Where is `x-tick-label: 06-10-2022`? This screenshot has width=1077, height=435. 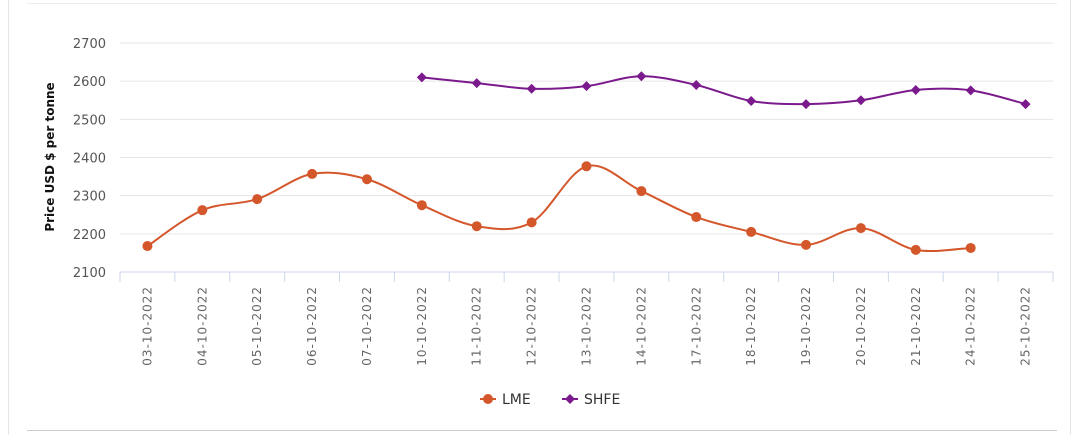 x-tick-label: 06-10-2022 is located at coordinates (312, 326).